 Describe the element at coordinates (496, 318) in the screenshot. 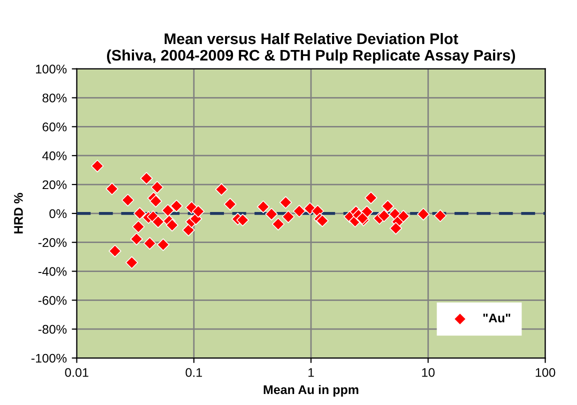

I see `legend-label: "Au"` at that location.